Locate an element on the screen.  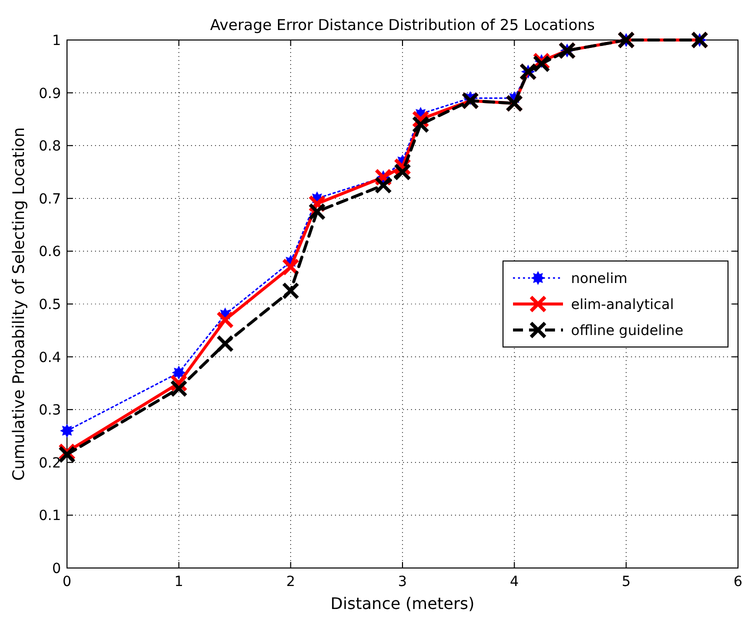
y-tick-label: 0 is located at coordinates (56, 569).